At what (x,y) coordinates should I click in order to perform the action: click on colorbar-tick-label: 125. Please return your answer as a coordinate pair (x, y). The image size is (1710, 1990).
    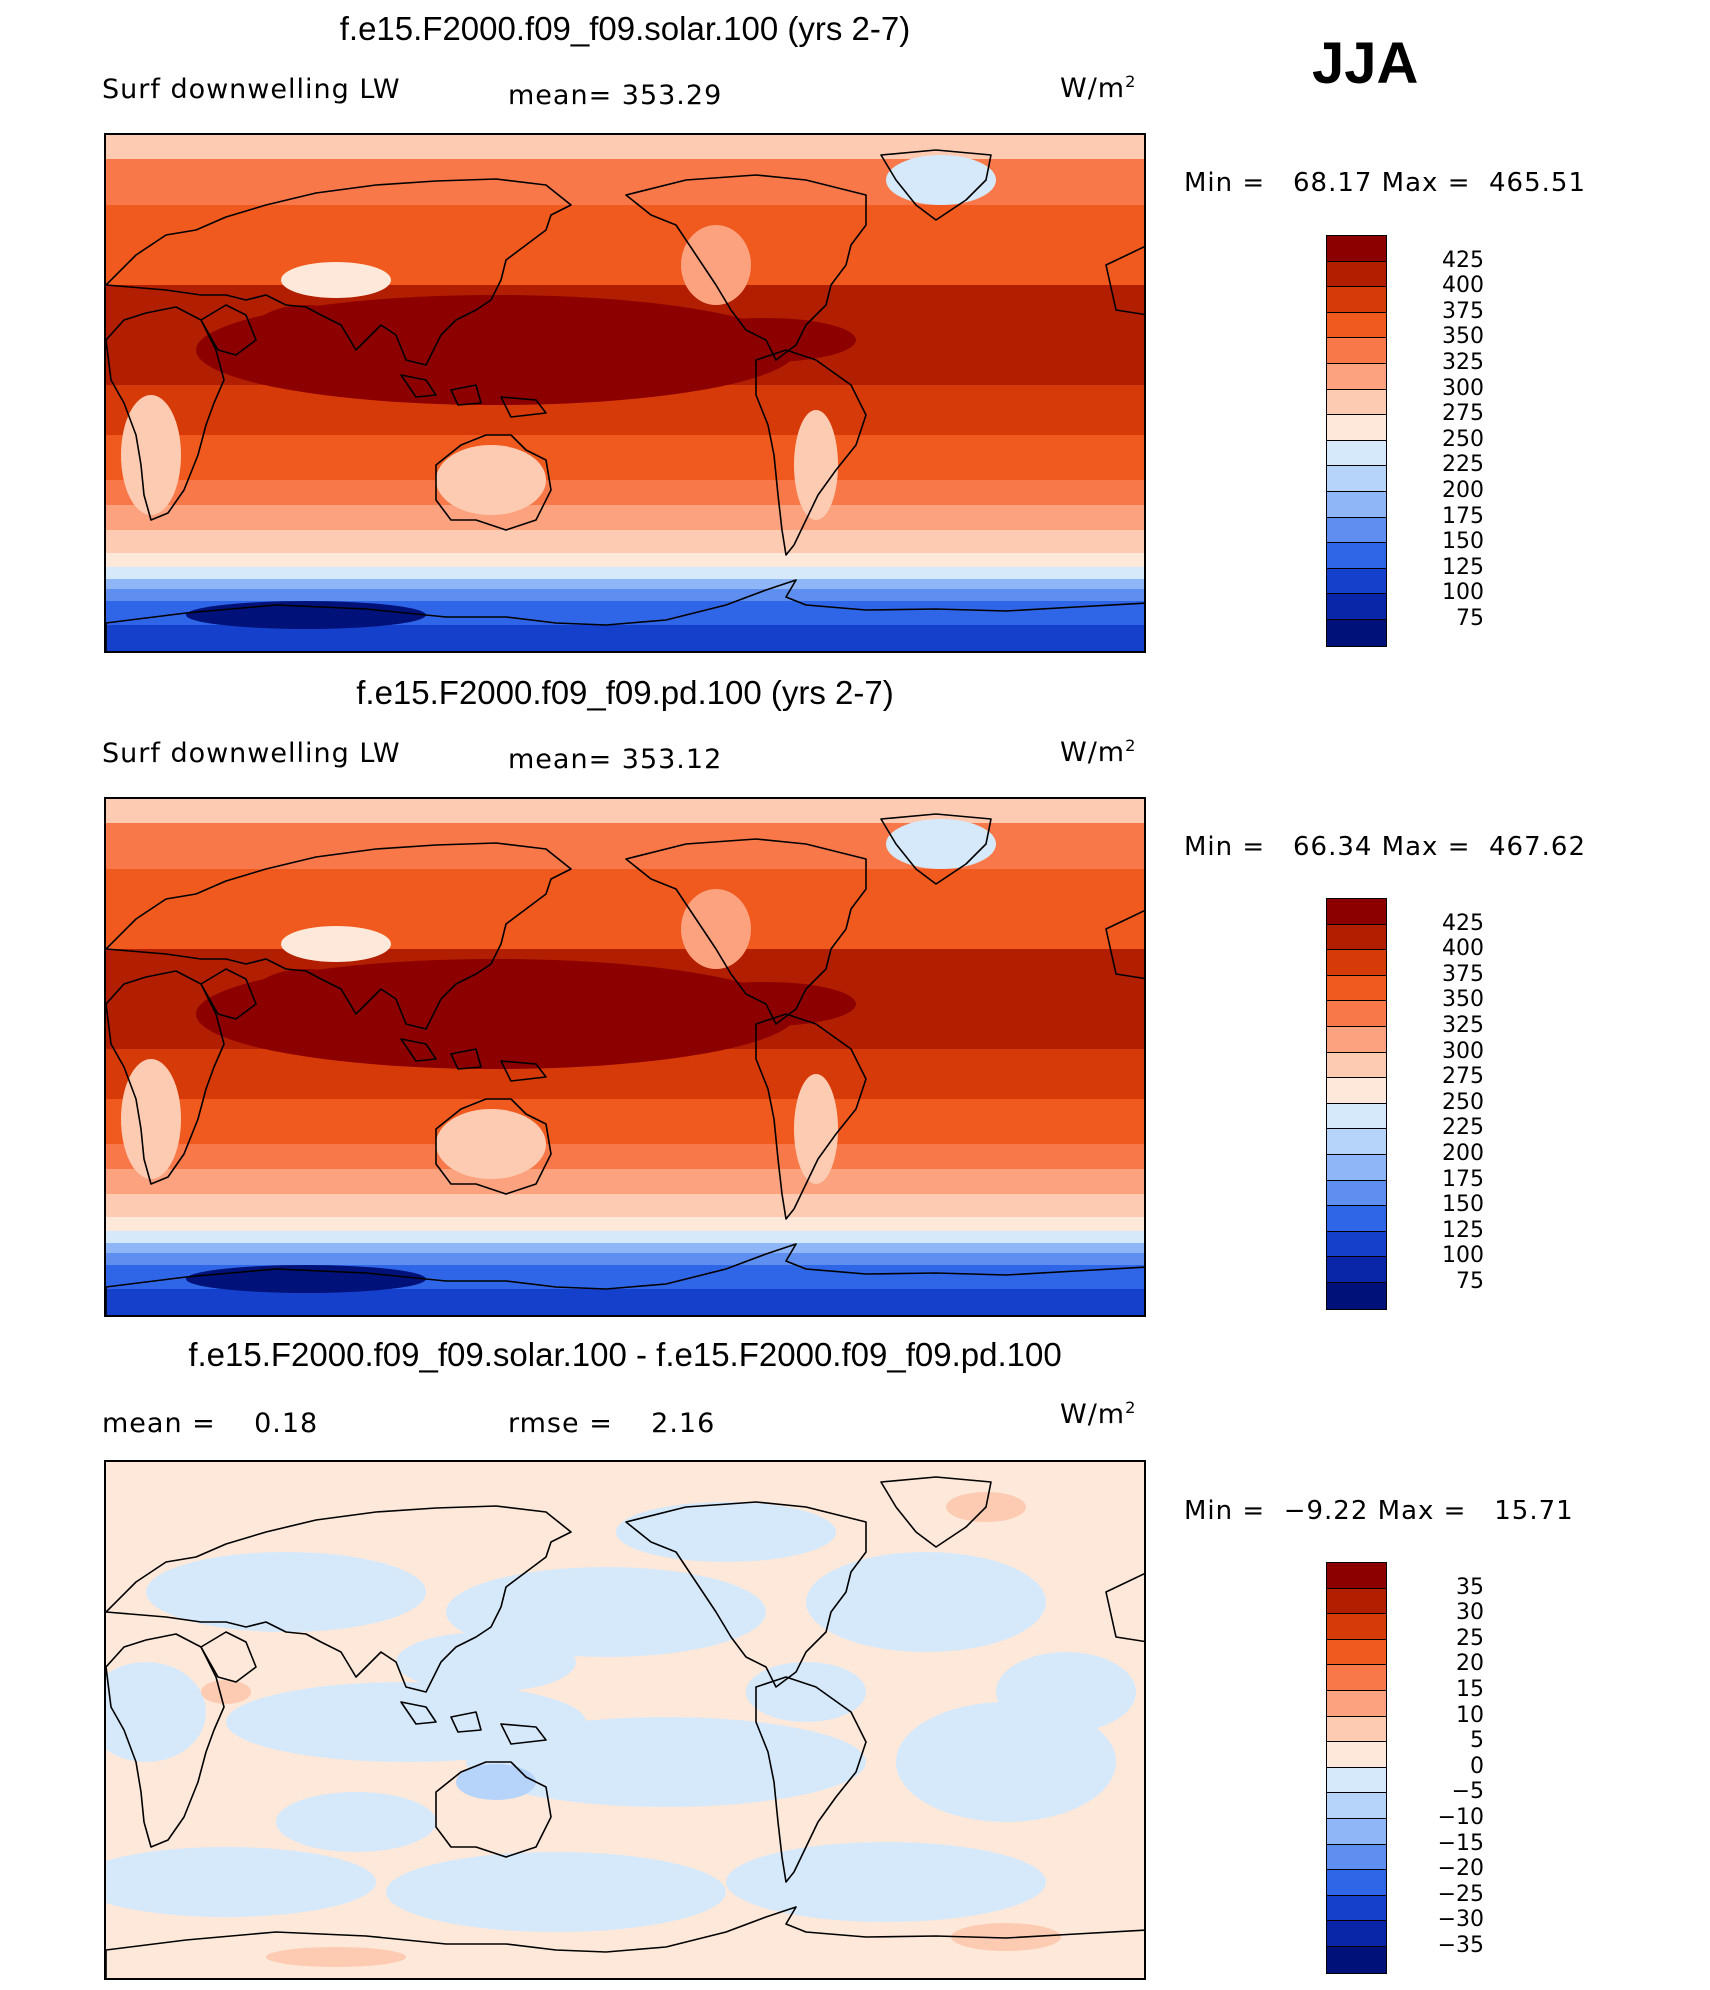
    Looking at the image, I should click on (1463, 567).